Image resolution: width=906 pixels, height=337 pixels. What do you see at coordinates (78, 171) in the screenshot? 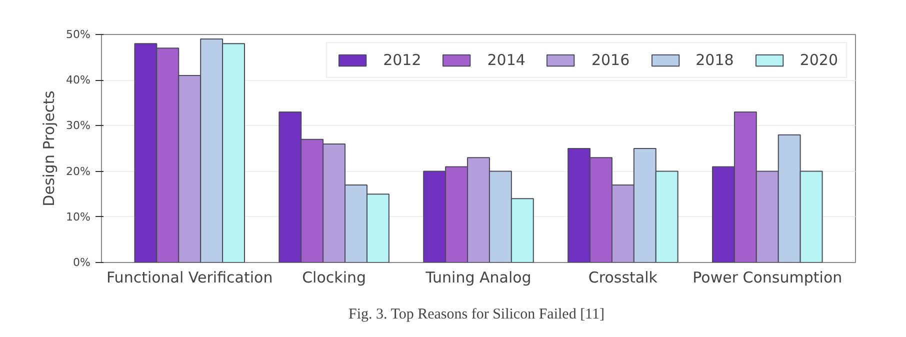
I see `y-tick-label: 20%` at bounding box center [78, 171].